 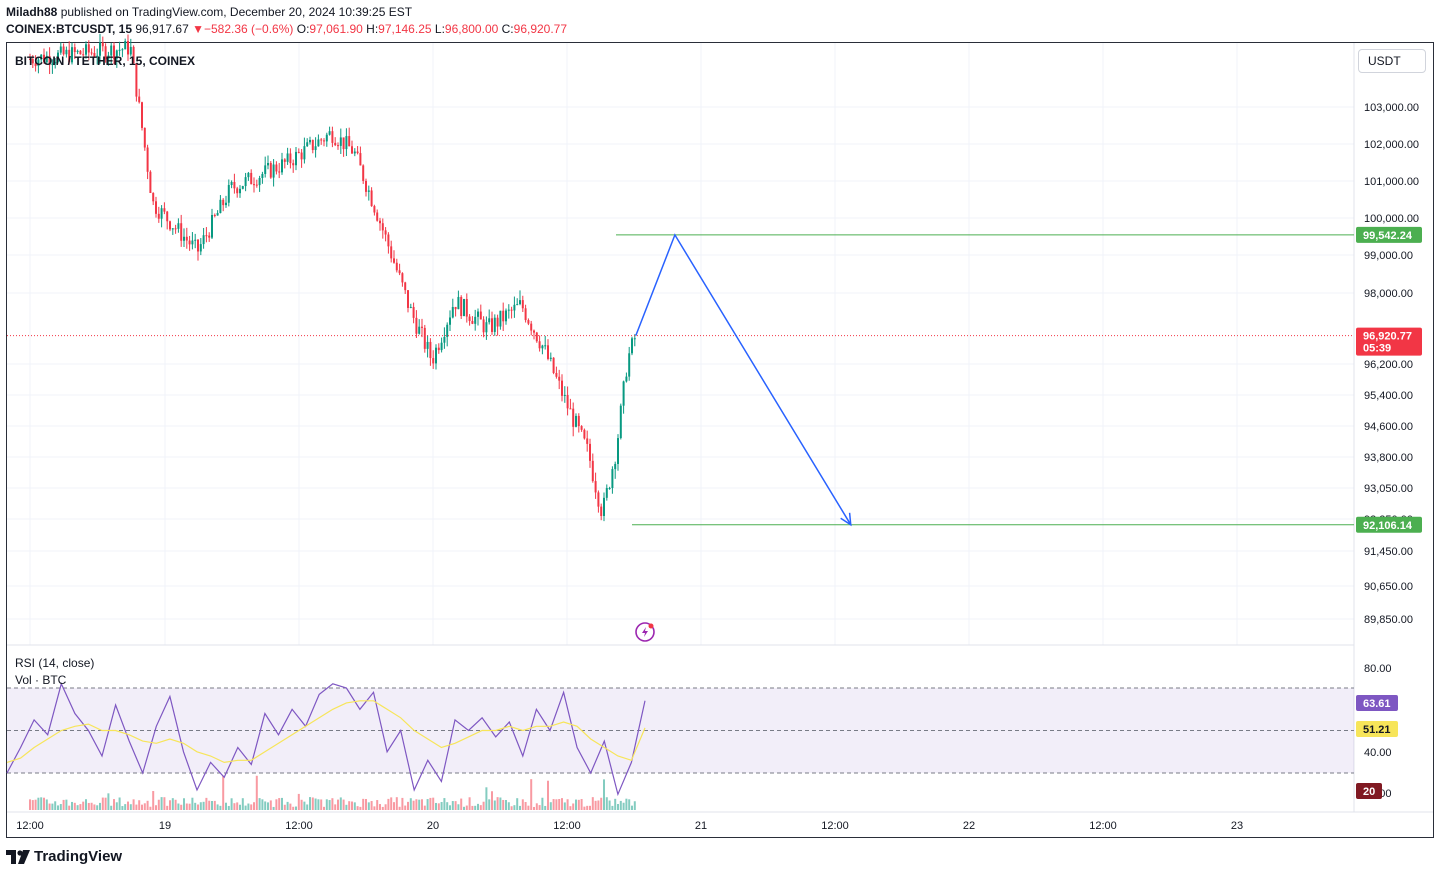 I want to click on time-tick-label: 22, so click(x=969, y=826).